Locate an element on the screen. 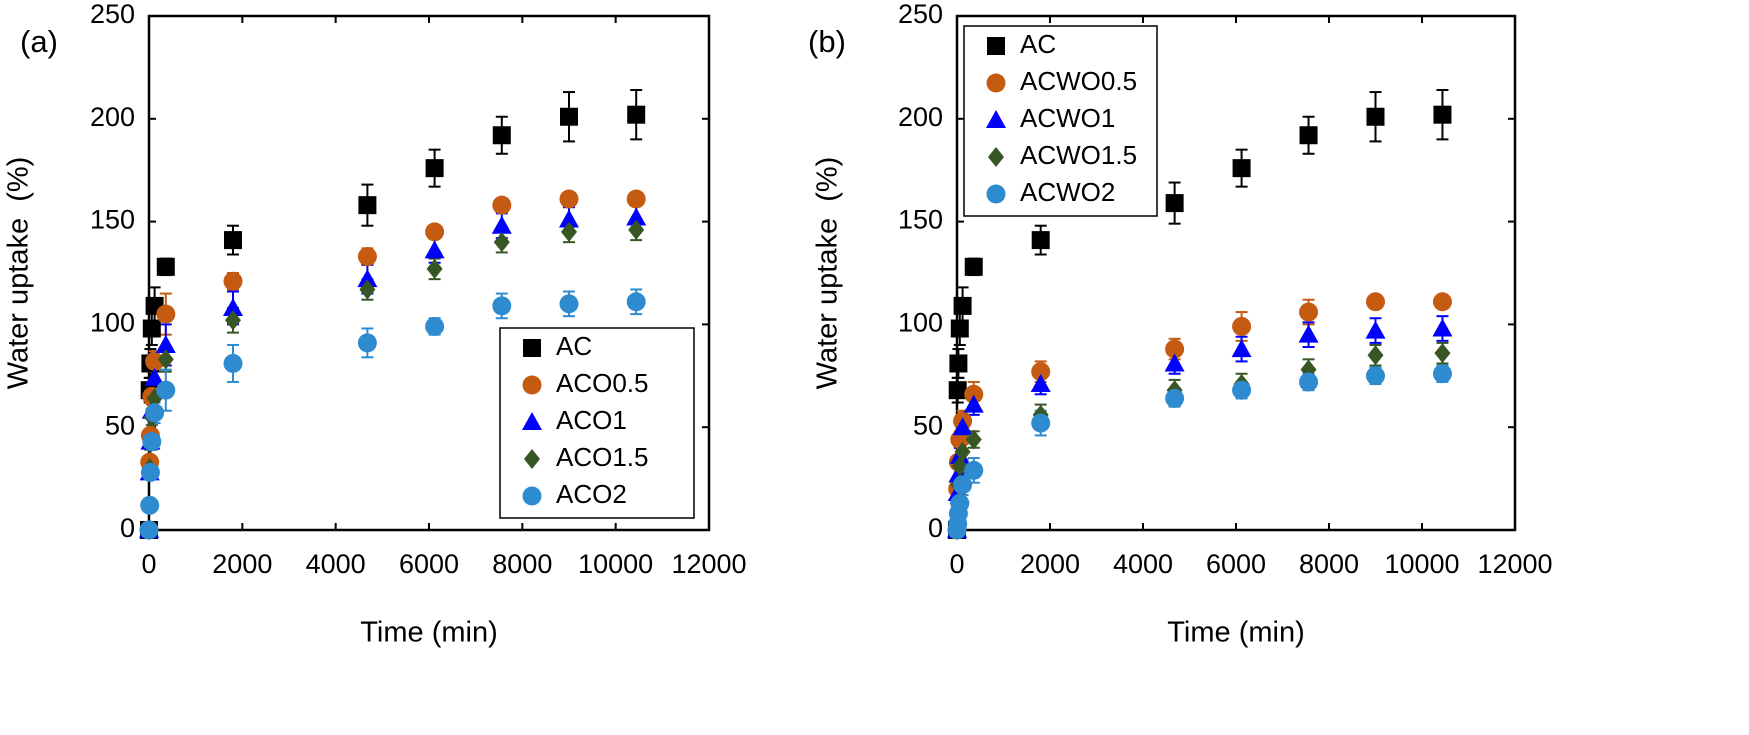  y-tick-label: 150 is located at coordinates (920, 220).